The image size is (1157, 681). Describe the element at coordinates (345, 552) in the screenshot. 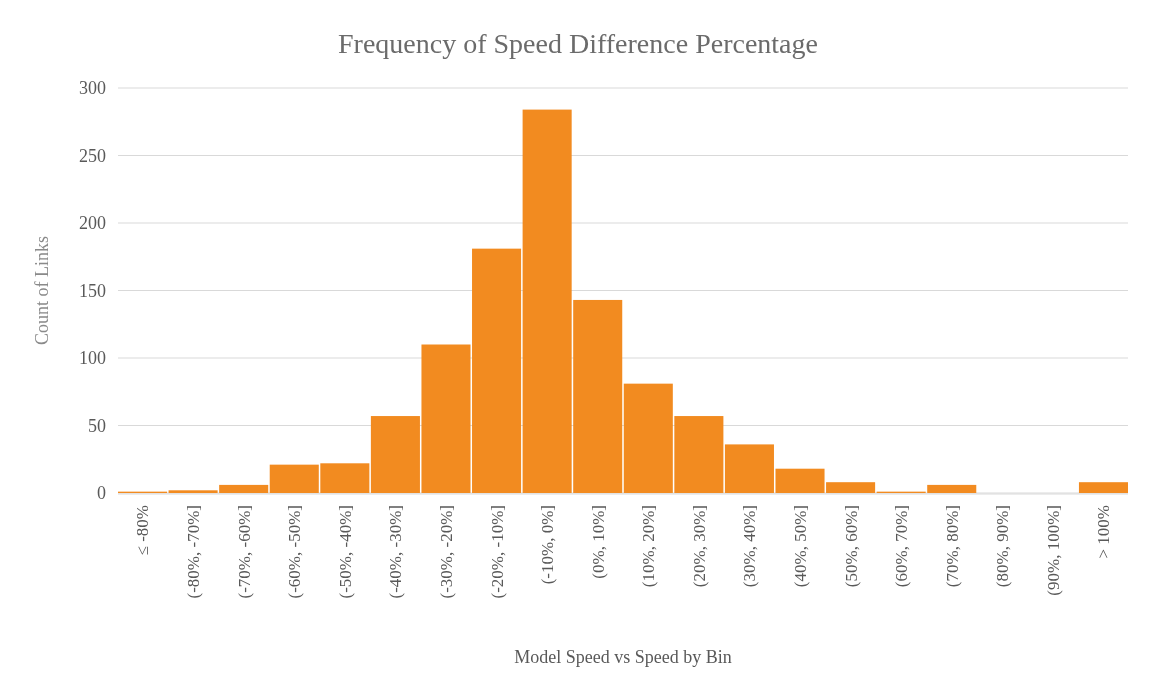

I see `x-tick-label: (-50%, -40%]` at that location.